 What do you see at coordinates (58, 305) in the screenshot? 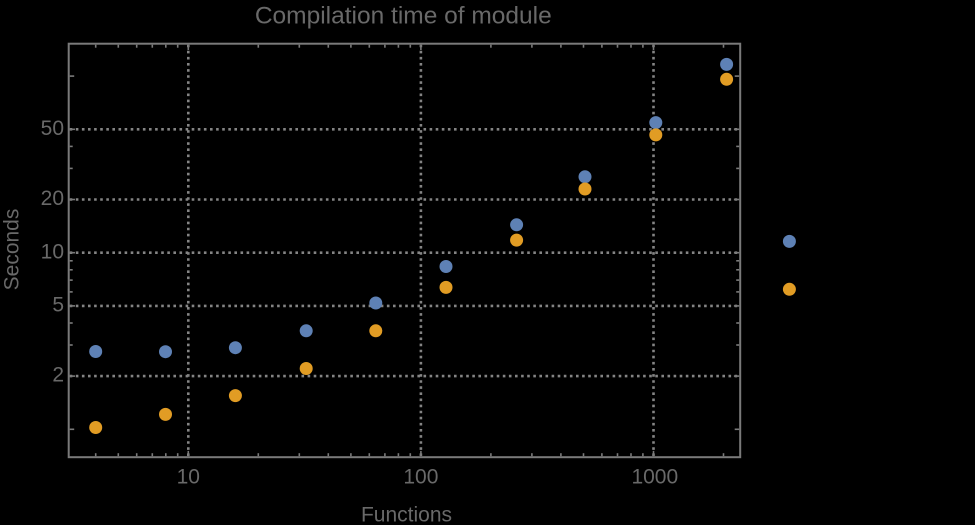
I see `svg-text: 5` at bounding box center [58, 305].